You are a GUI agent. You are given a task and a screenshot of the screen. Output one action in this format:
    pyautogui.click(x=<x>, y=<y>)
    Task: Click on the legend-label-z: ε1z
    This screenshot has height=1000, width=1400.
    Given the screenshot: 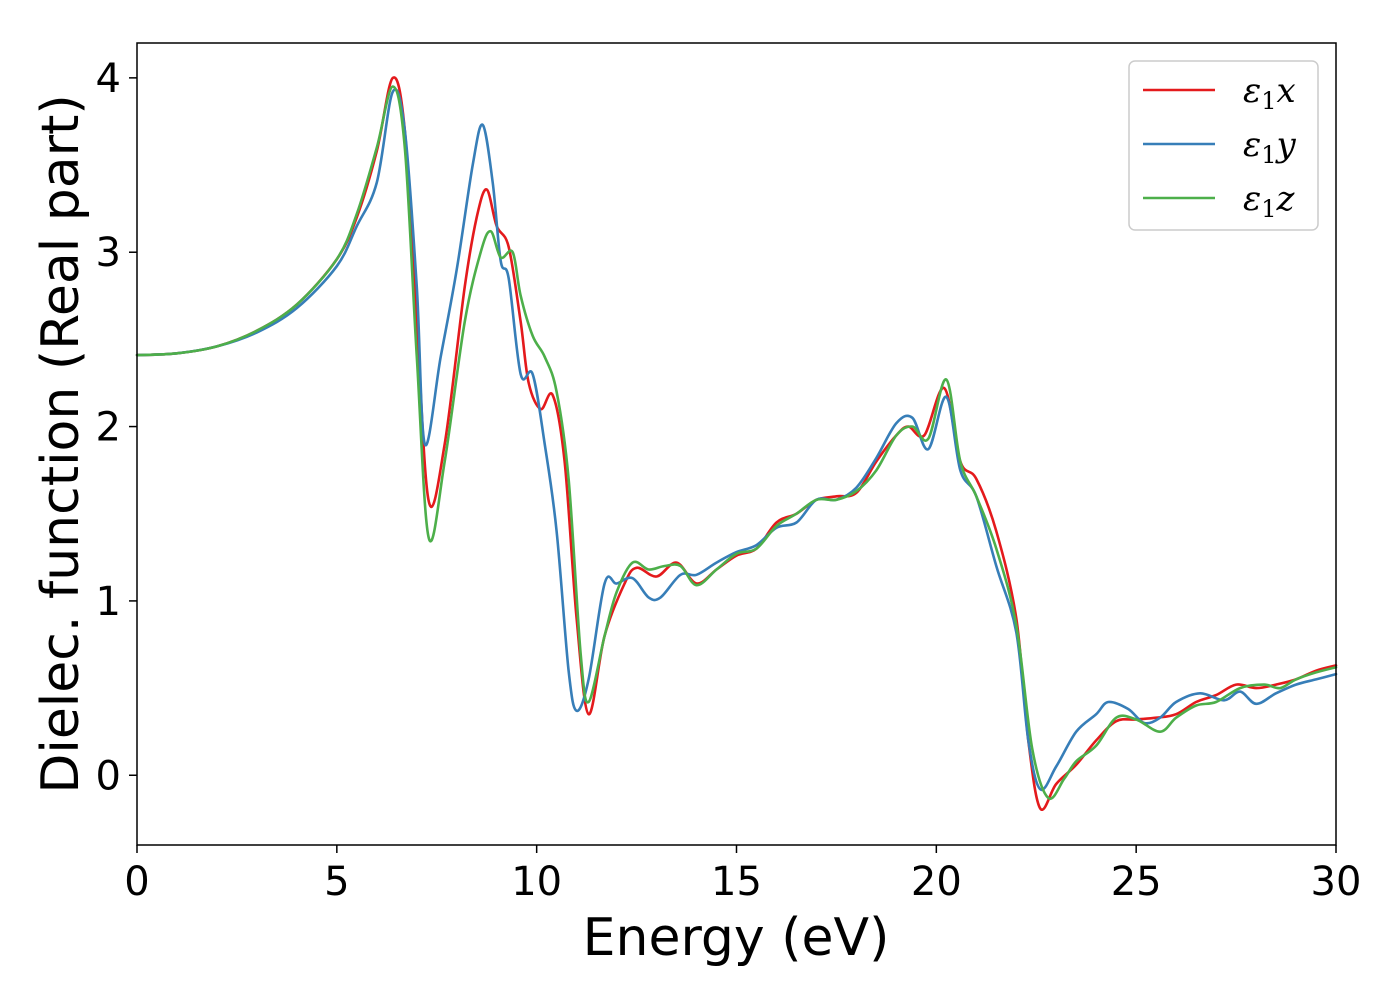 What is the action you would take?
    pyautogui.click(x=1269, y=201)
    